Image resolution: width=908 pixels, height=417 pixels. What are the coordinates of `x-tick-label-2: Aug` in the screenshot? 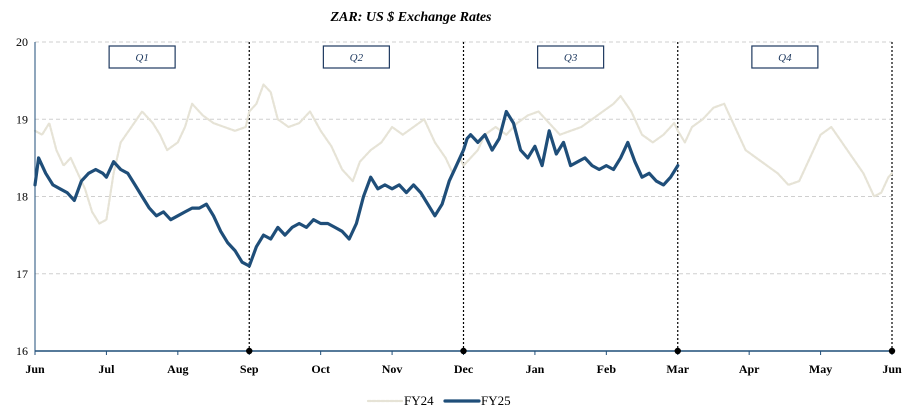 It's located at (177, 369).